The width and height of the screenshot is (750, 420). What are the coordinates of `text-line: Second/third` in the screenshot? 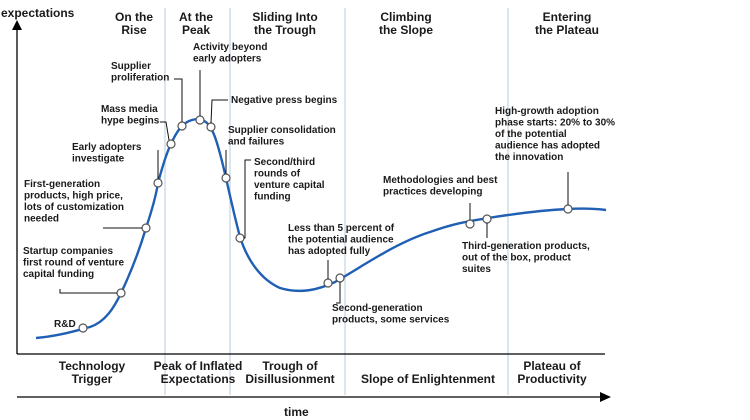 It's located at (284, 162).